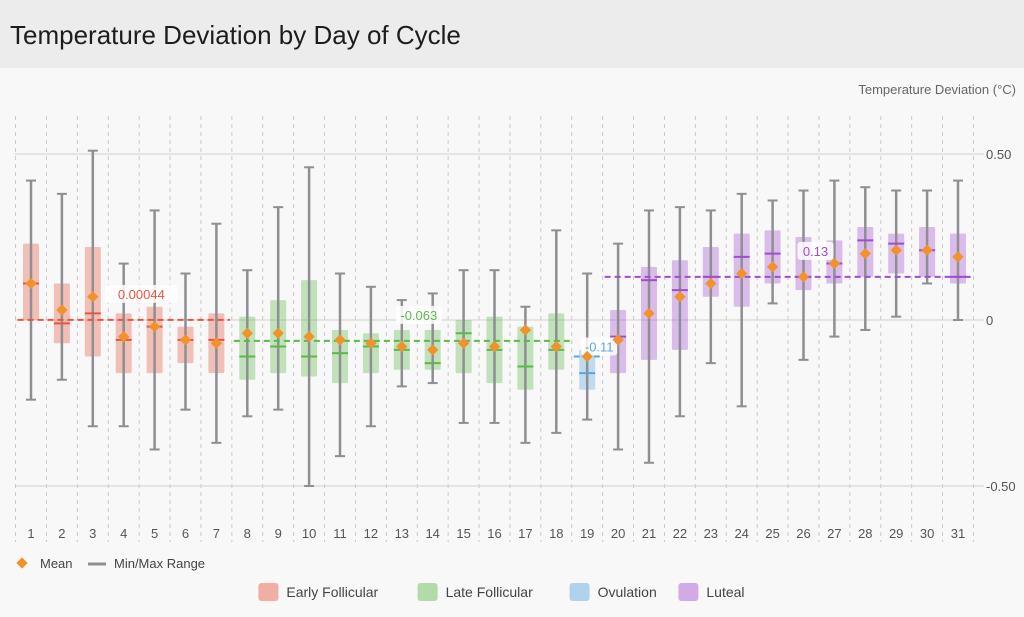 Image resolution: width=1024 pixels, height=617 pixels. I want to click on legend-markers: Mean Min/Max Range, so click(110, 563).